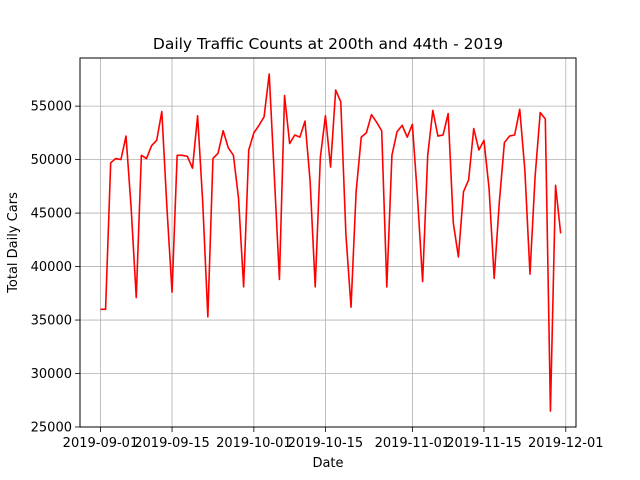 This screenshot has height=480, width=640. I want to click on y-tick-label: 50000, so click(51, 160).